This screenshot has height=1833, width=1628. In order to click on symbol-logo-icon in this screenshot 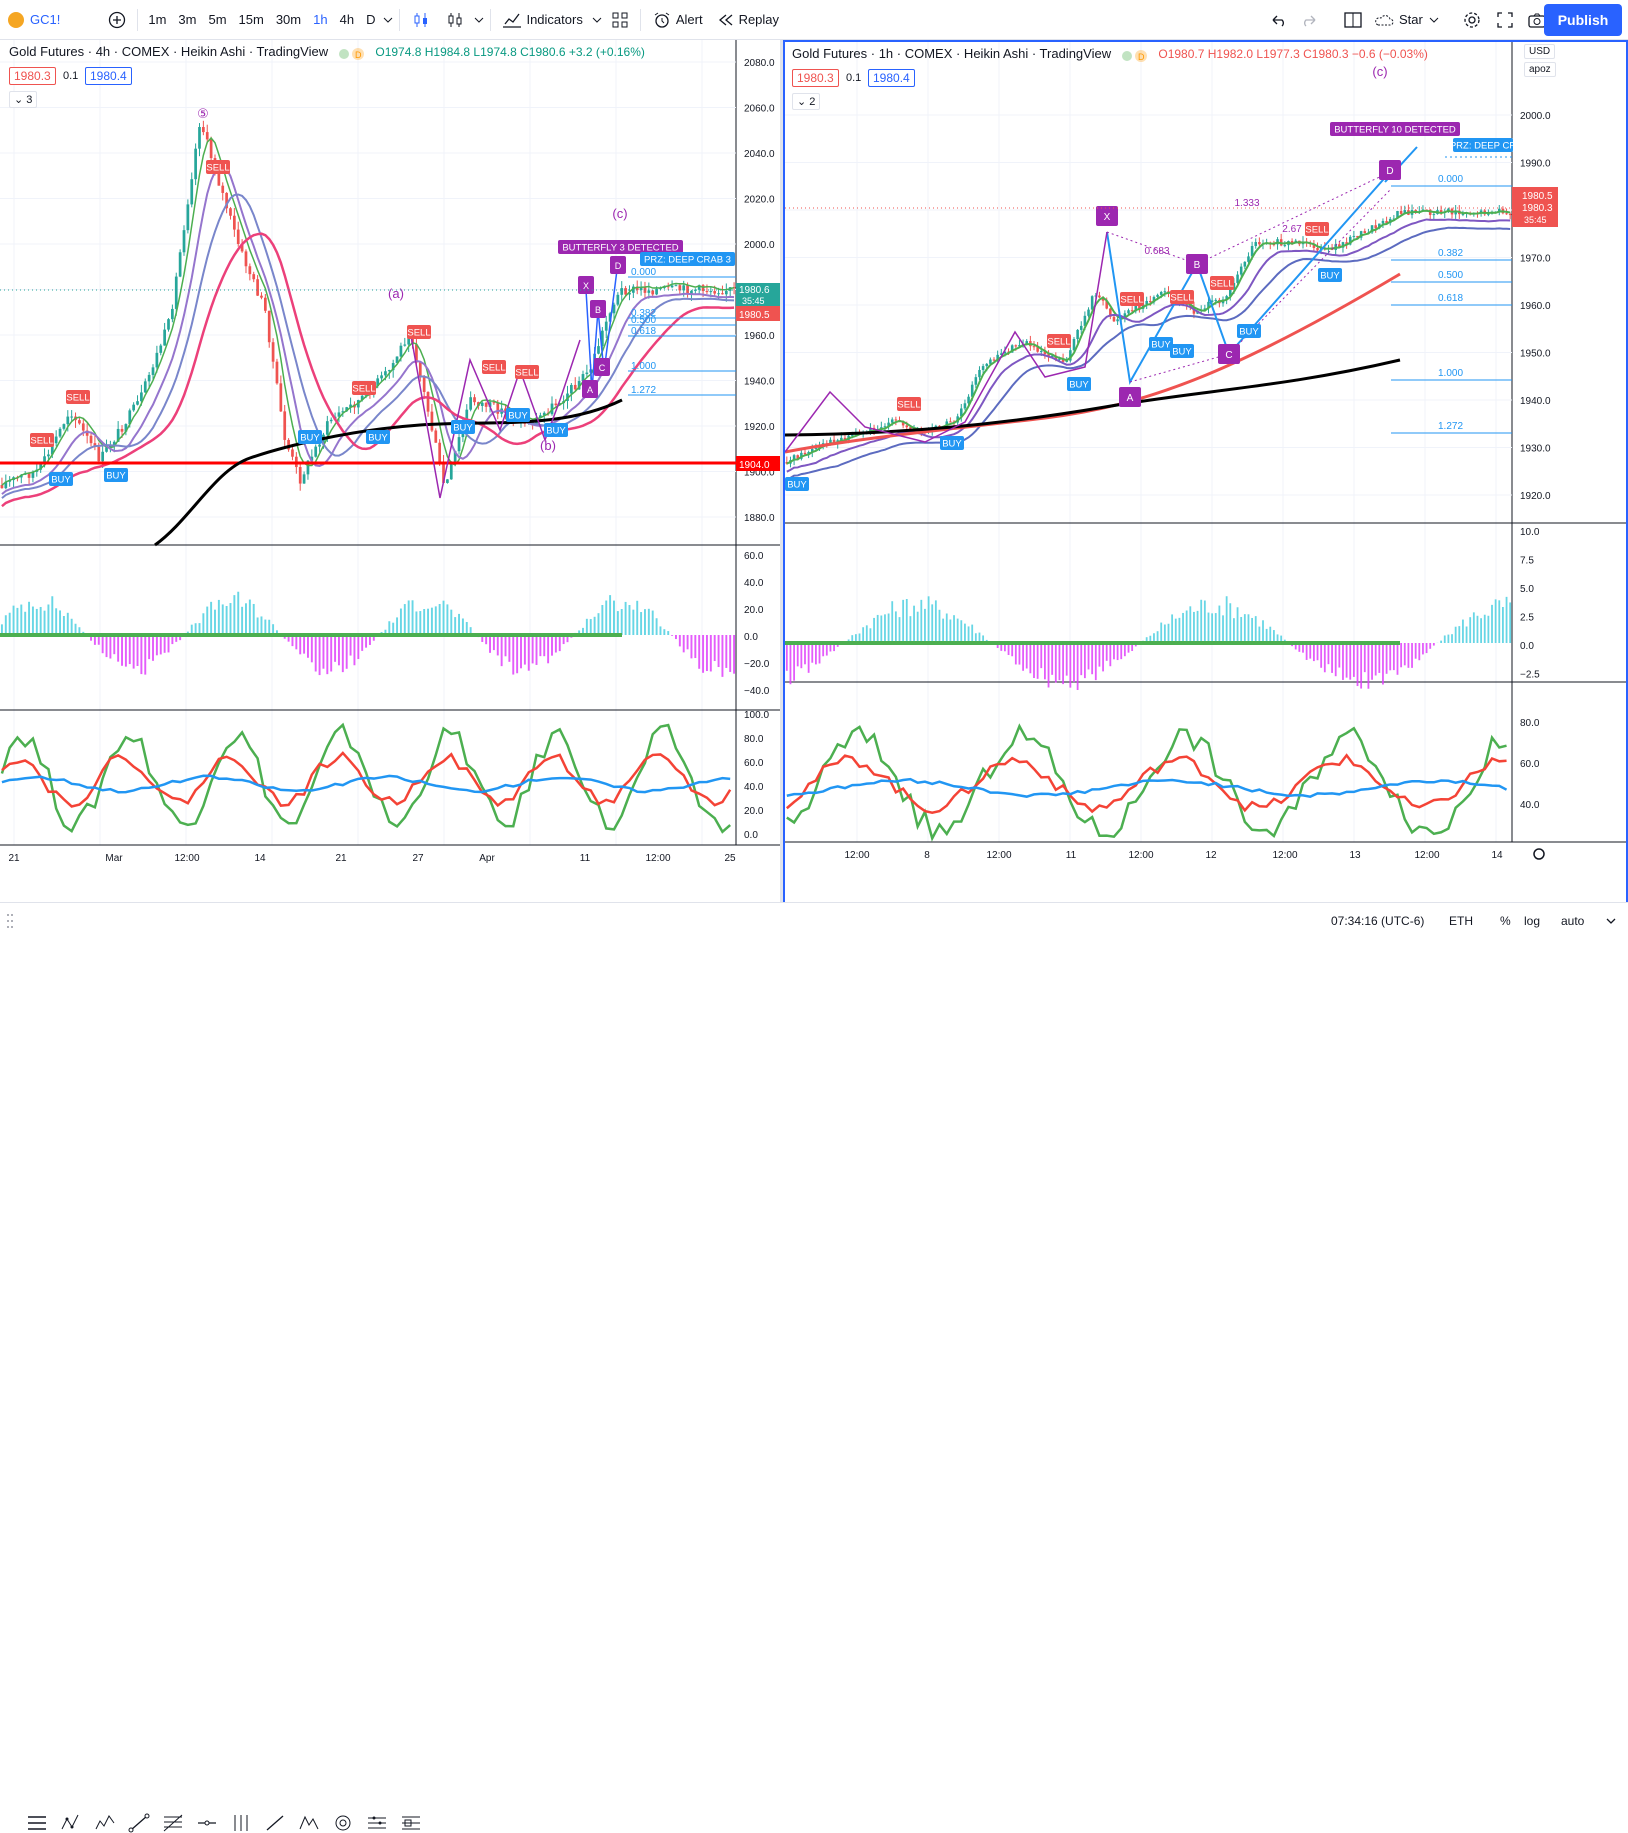, I will do `click(16, 19)`.